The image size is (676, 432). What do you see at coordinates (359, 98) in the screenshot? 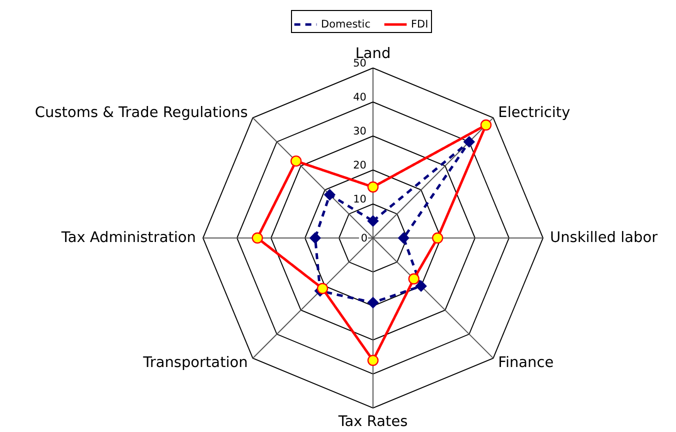
I see `y-tick-label: 40` at bounding box center [359, 98].